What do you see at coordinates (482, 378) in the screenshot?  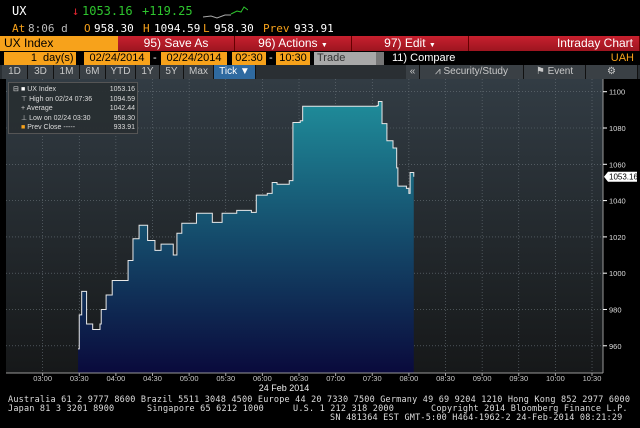 I see `x-tick-label: 09:00` at bounding box center [482, 378].